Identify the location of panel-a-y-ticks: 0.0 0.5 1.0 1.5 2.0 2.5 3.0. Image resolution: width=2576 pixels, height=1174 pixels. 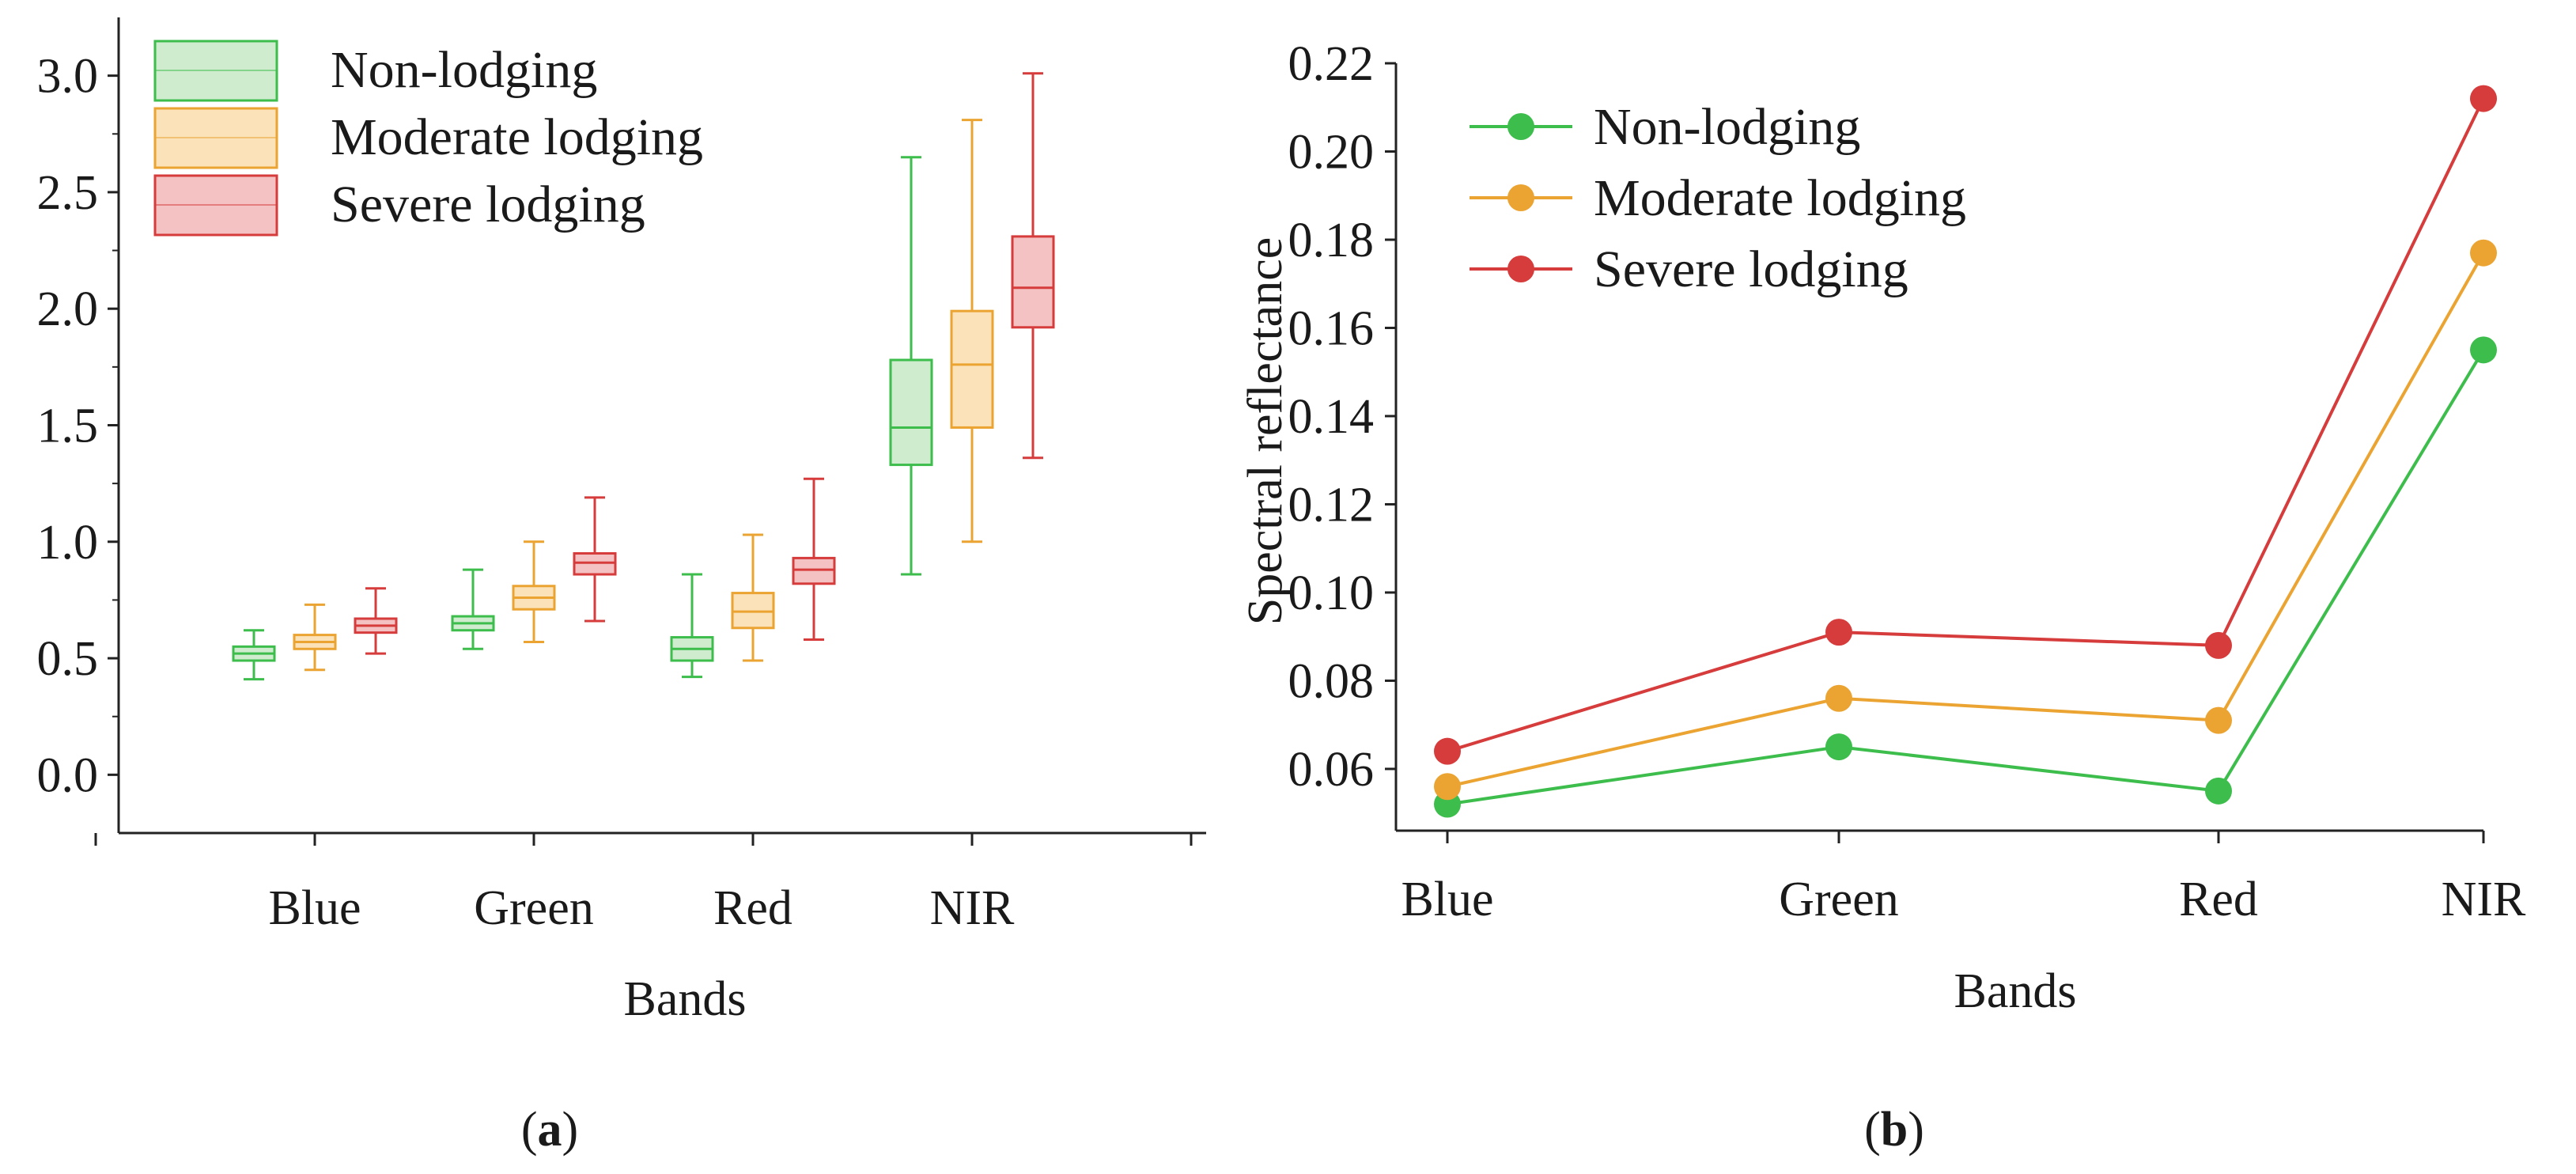
(78, 426).